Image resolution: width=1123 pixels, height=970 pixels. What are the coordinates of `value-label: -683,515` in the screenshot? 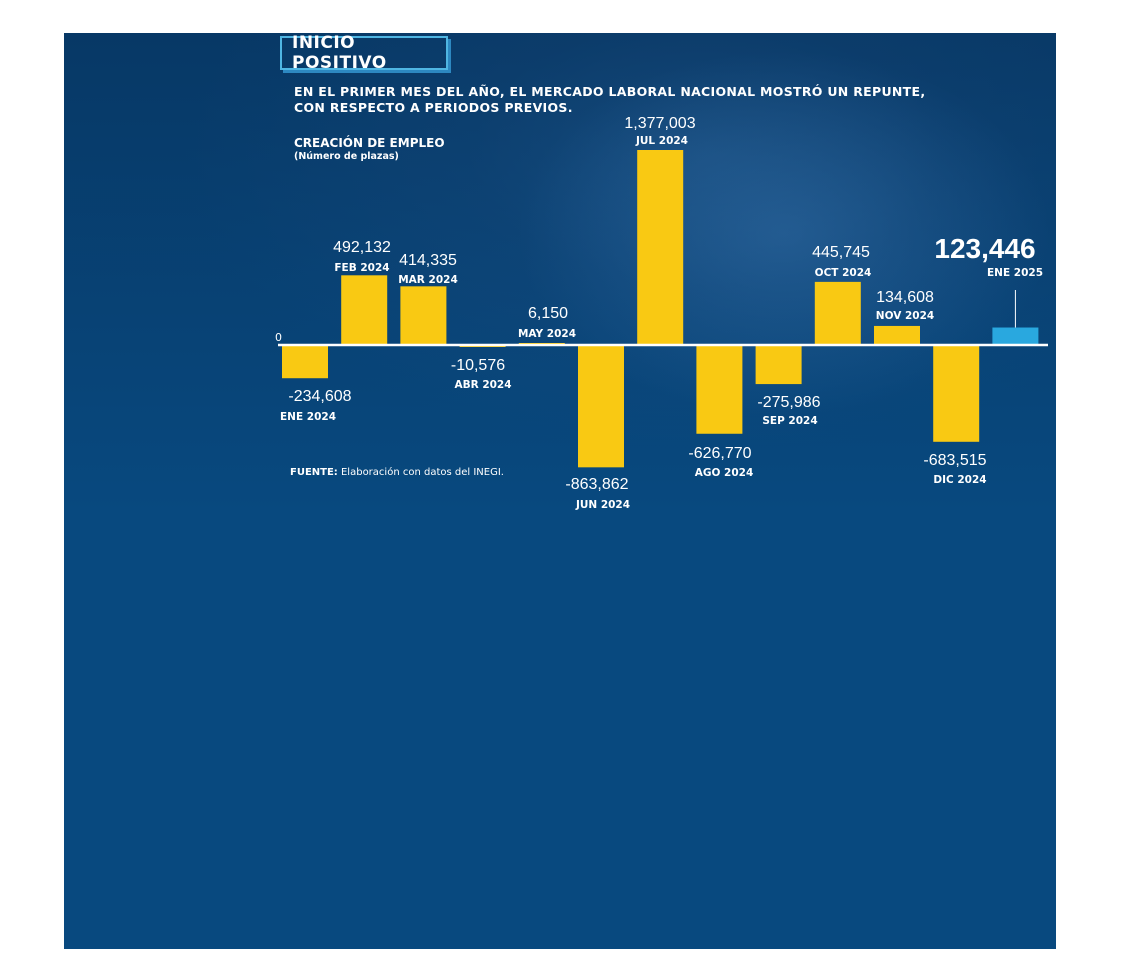 It's located at (954, 460).